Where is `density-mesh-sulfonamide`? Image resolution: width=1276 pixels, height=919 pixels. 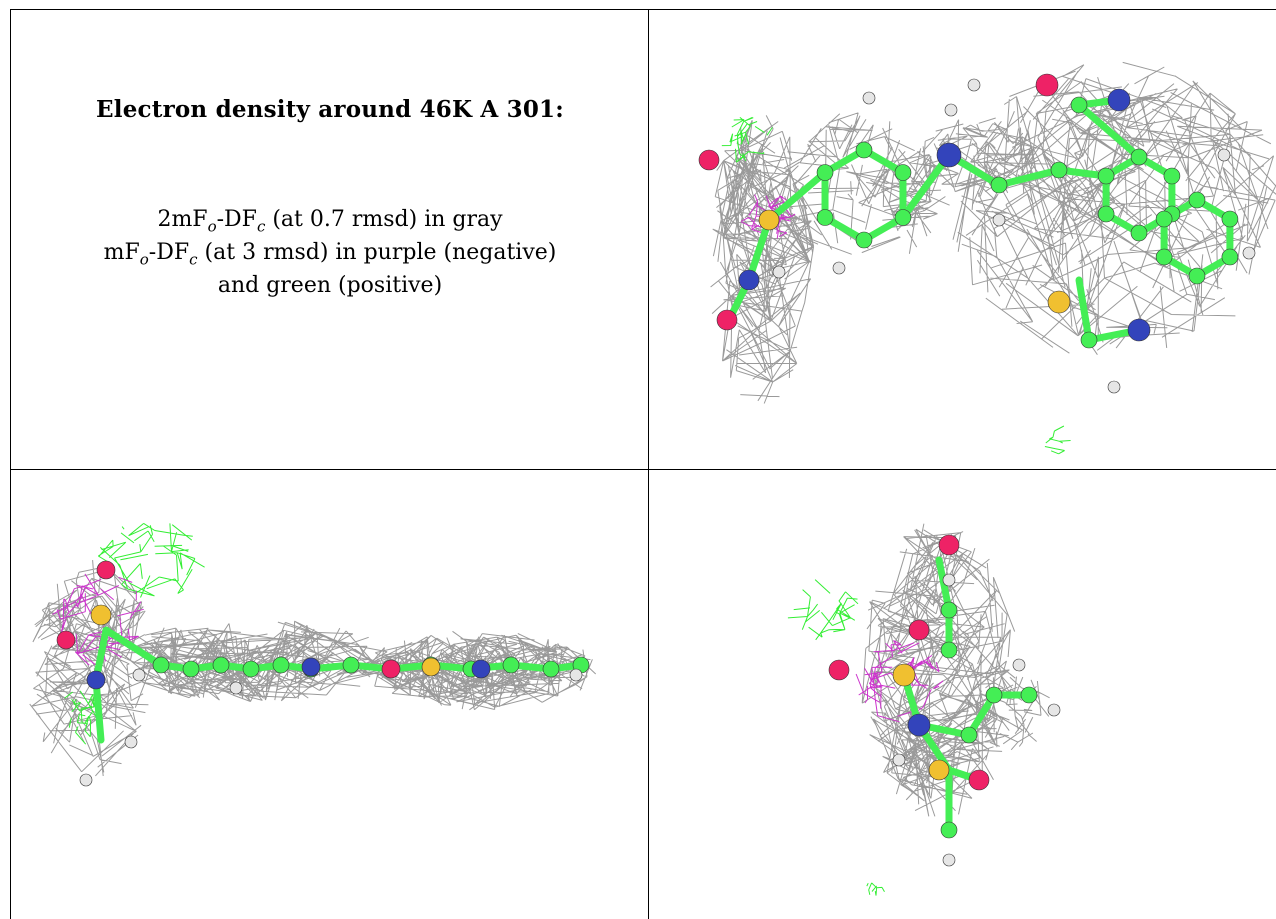
density-mesh-sulfonamide is located at coordinates (762, 259).